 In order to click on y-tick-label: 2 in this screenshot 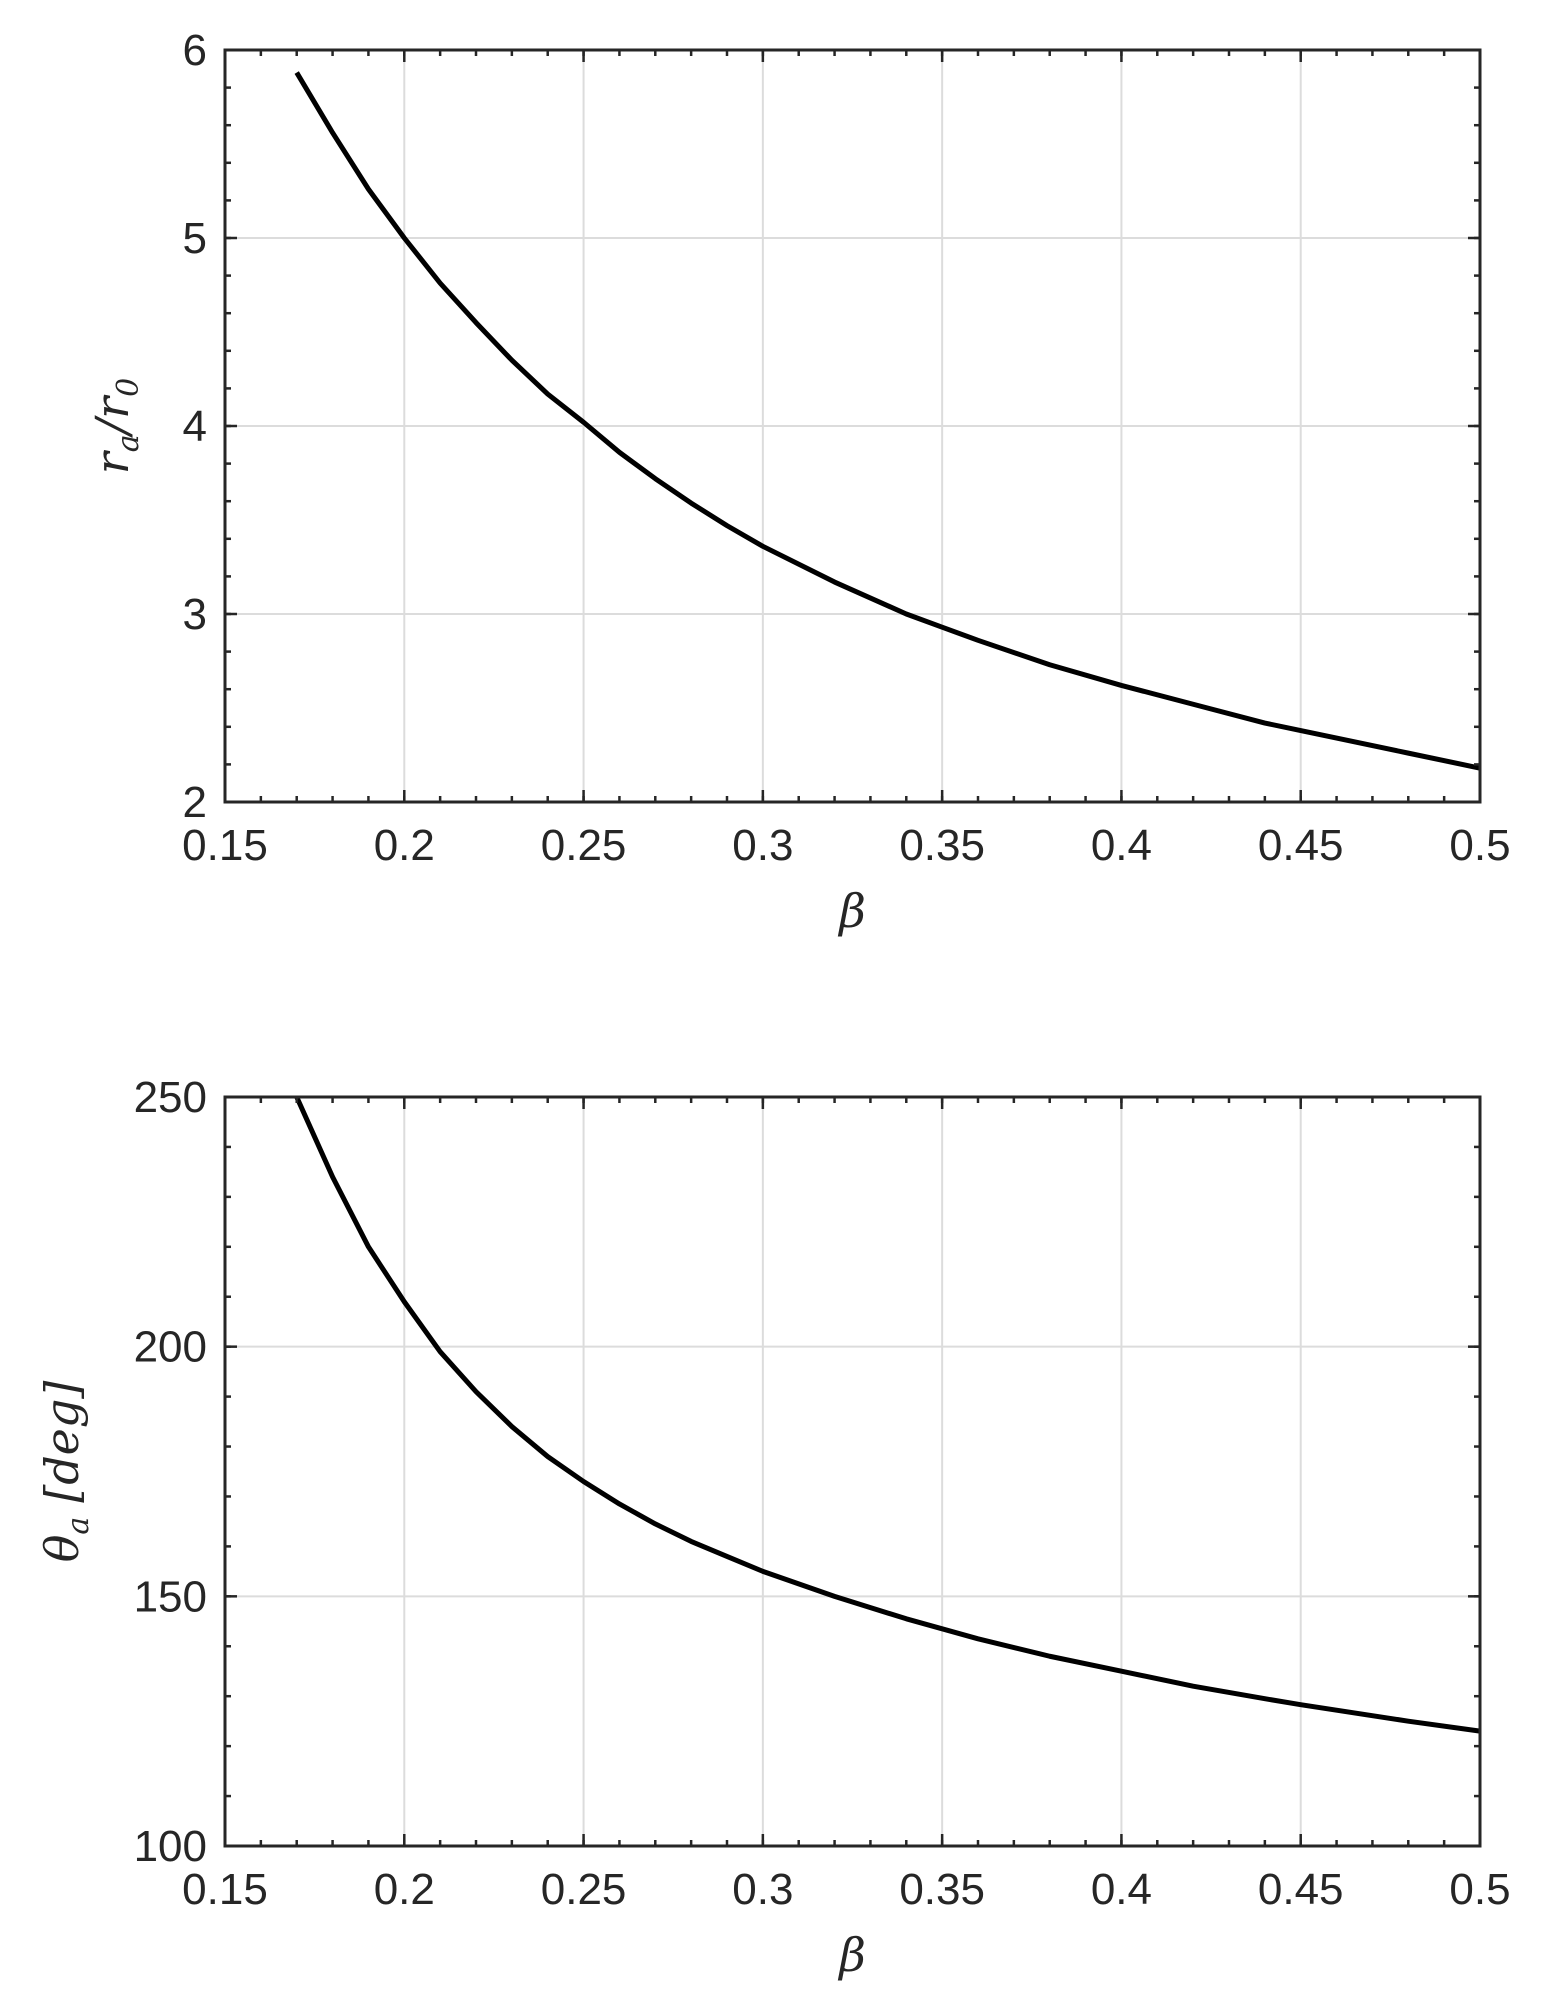, I will do `click(195, 802)`.